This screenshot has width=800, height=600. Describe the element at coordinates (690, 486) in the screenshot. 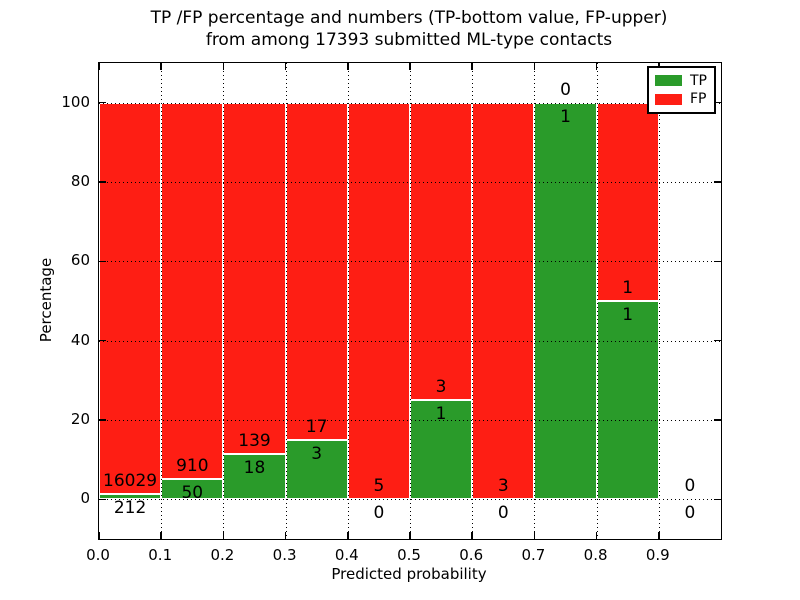

I see `fp-count-label: 0` at that location.